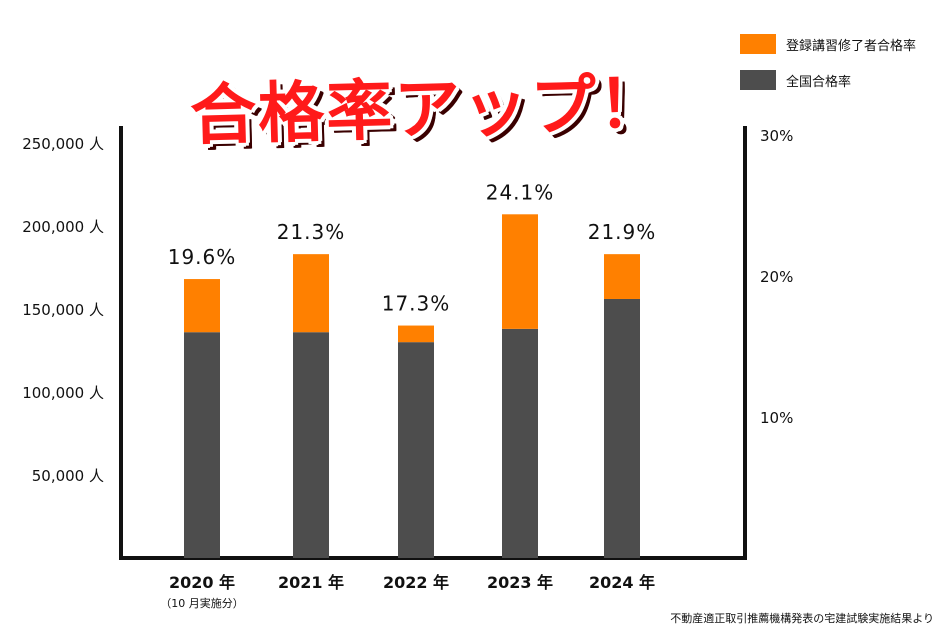 The width and height of the screenshot is (948, 632). Describe the element at coordinates (622, 232) in the screenshot. I see `bar-data-label: 21.9%` at that location.